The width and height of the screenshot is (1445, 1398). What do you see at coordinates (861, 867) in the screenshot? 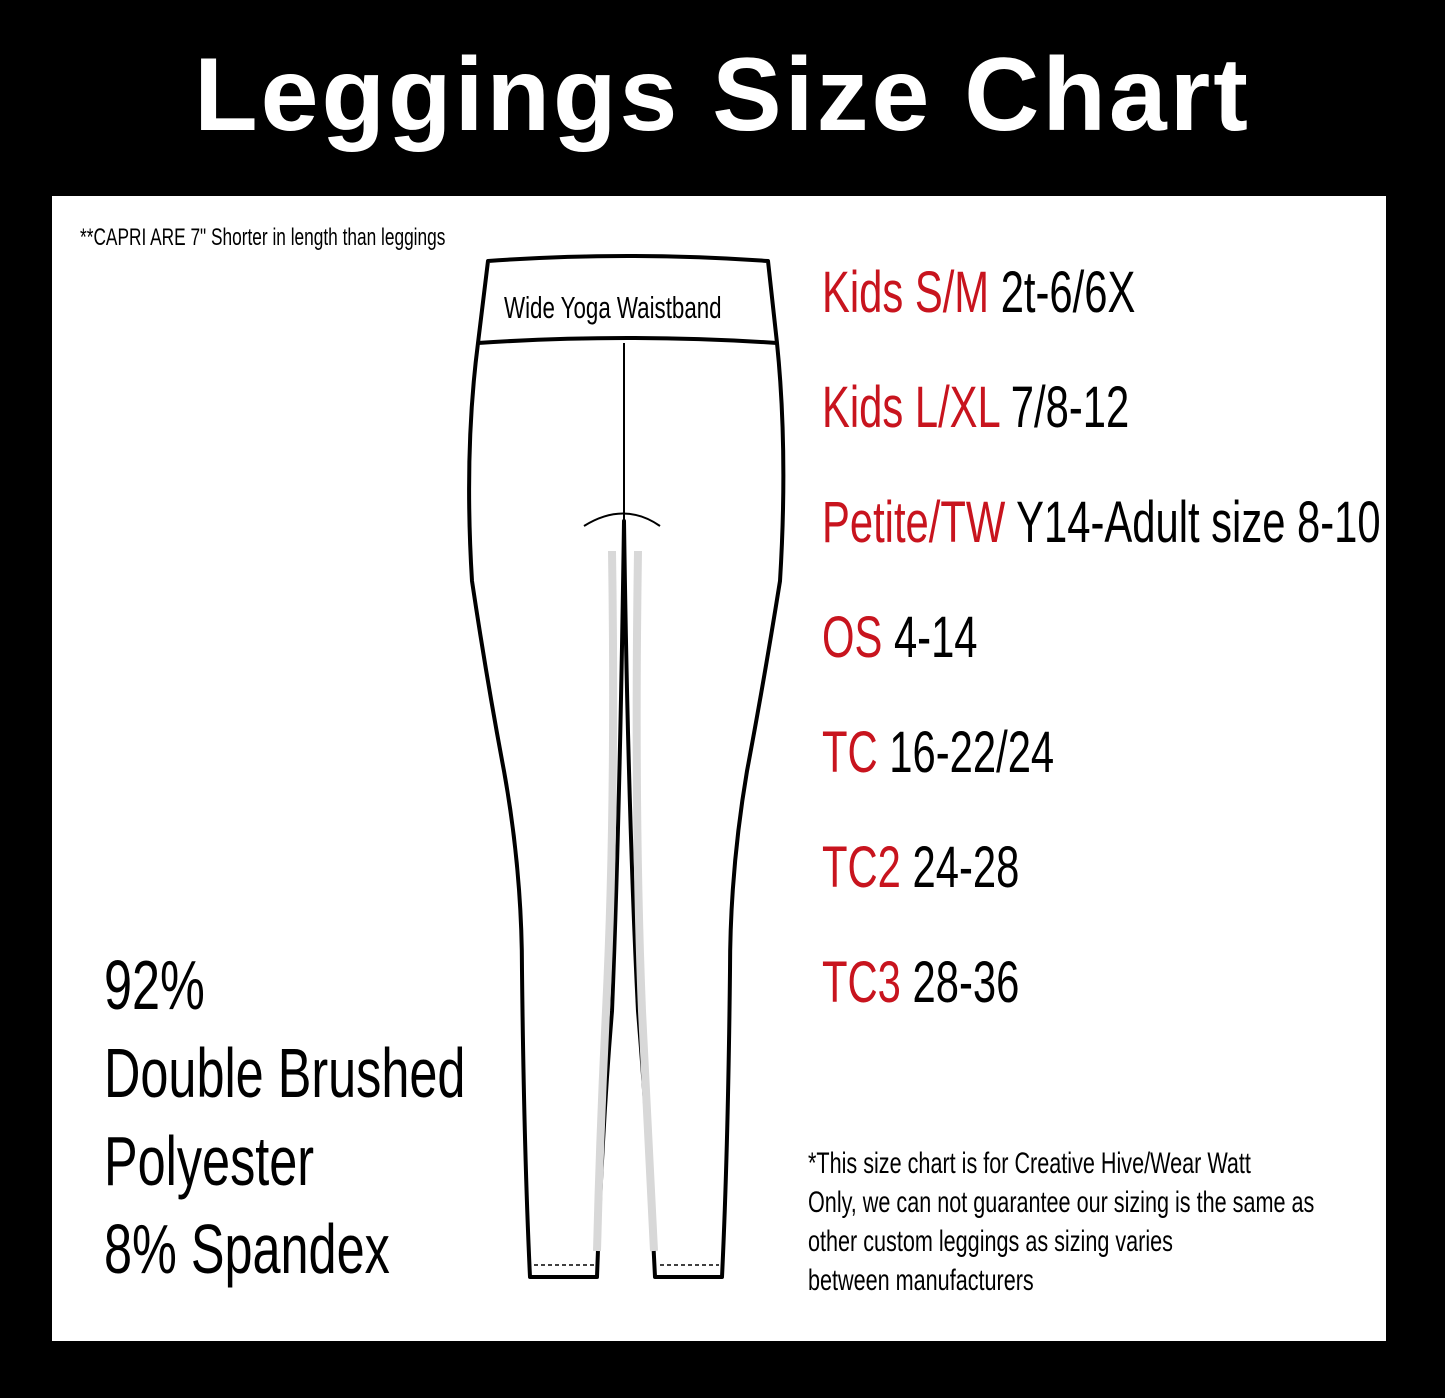
I see `size-label: TC2` at bounding box center [861, 867].